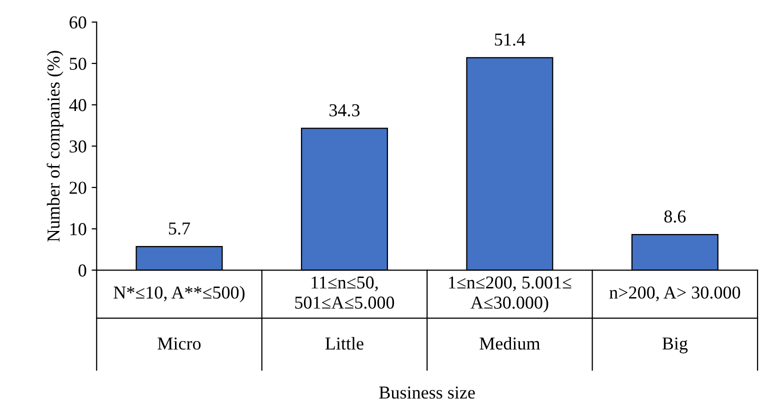 This screenshot has height=402, width=773. I want to click on x-tick-label: Micro, so click(179, 344).